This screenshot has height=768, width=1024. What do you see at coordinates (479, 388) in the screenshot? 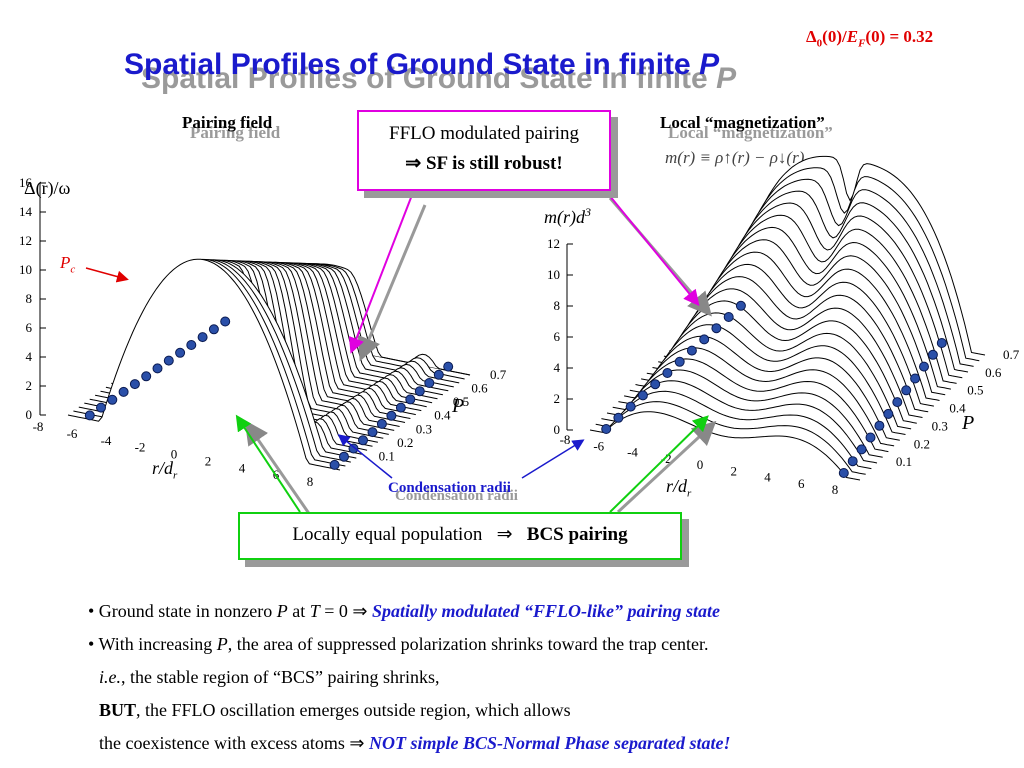
I see `left-ptick: 0.6` at bounding box center [479, 388].